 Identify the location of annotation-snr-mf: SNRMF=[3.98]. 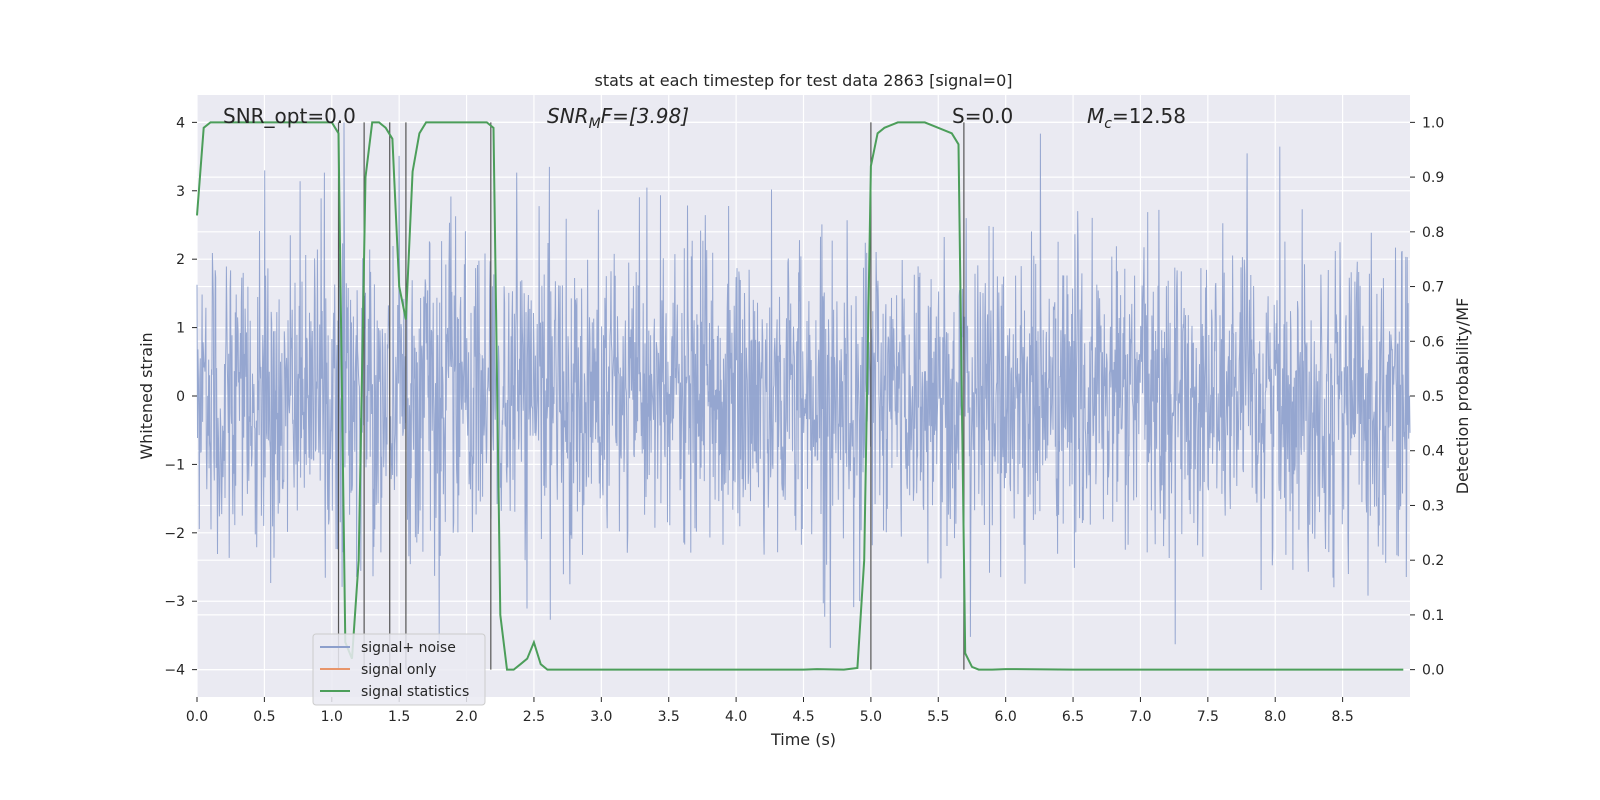
(618, 118).